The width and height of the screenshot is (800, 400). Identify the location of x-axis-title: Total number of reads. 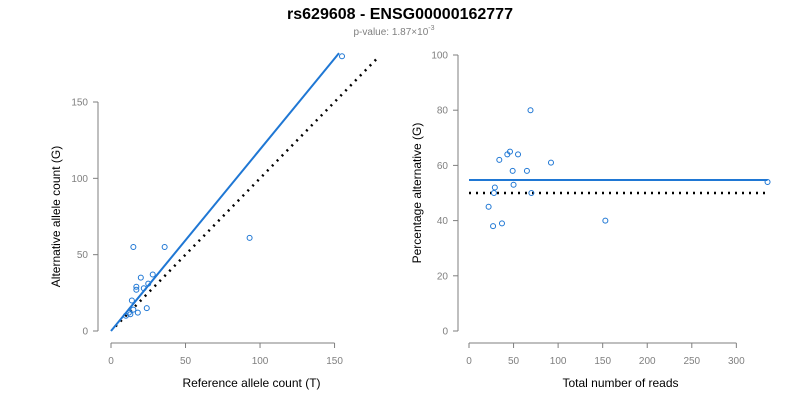
(620, 383).